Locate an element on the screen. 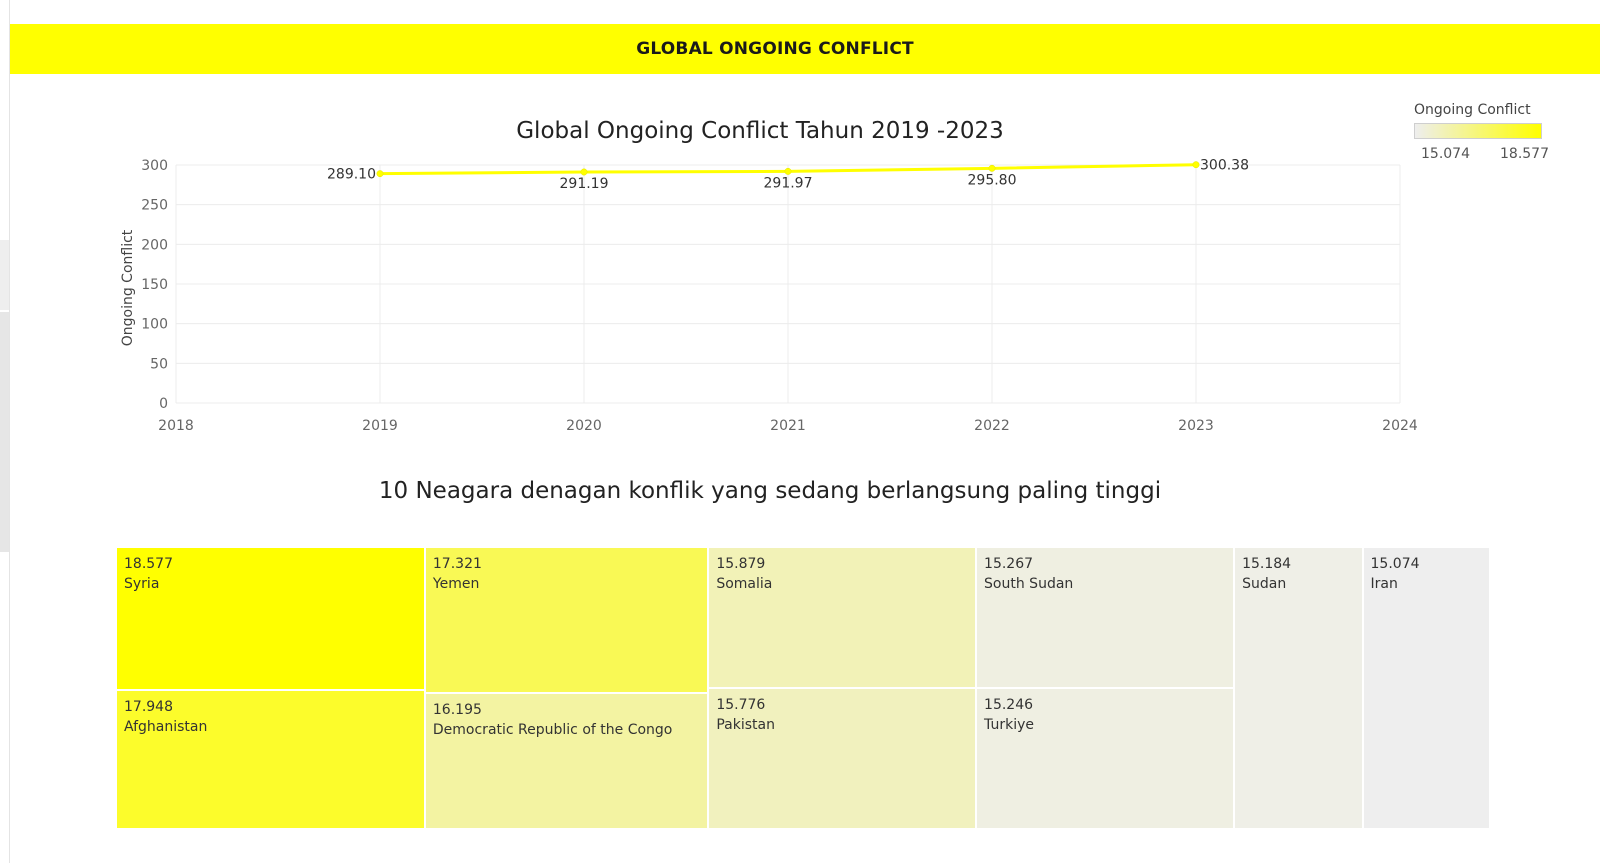  y-tick-label: 0 is located at coordinates (163, 404).